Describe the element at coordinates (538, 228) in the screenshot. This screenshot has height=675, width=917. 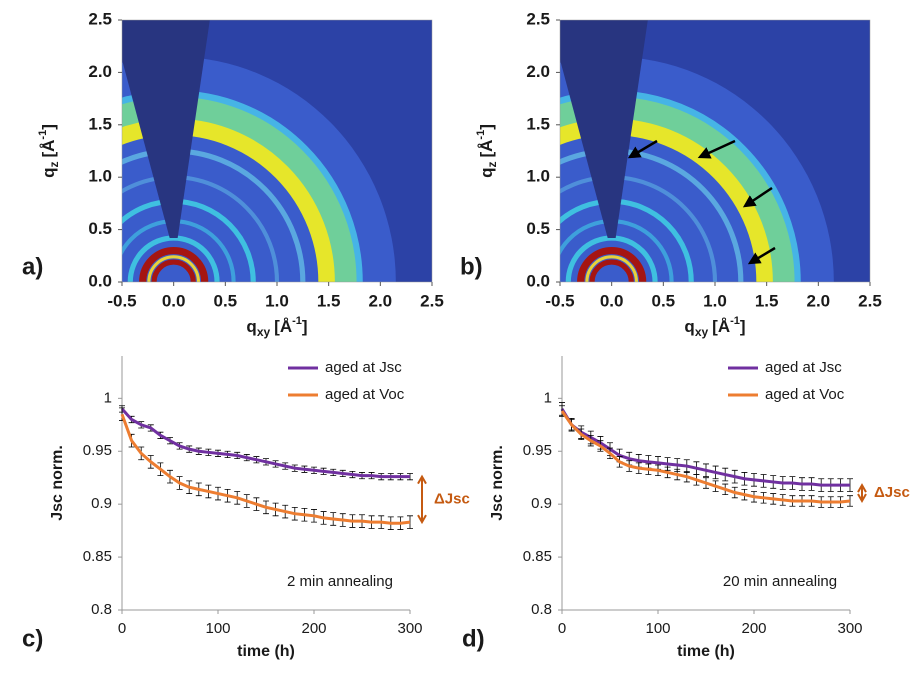
I see `y-tick-label: 0.5` at that location.